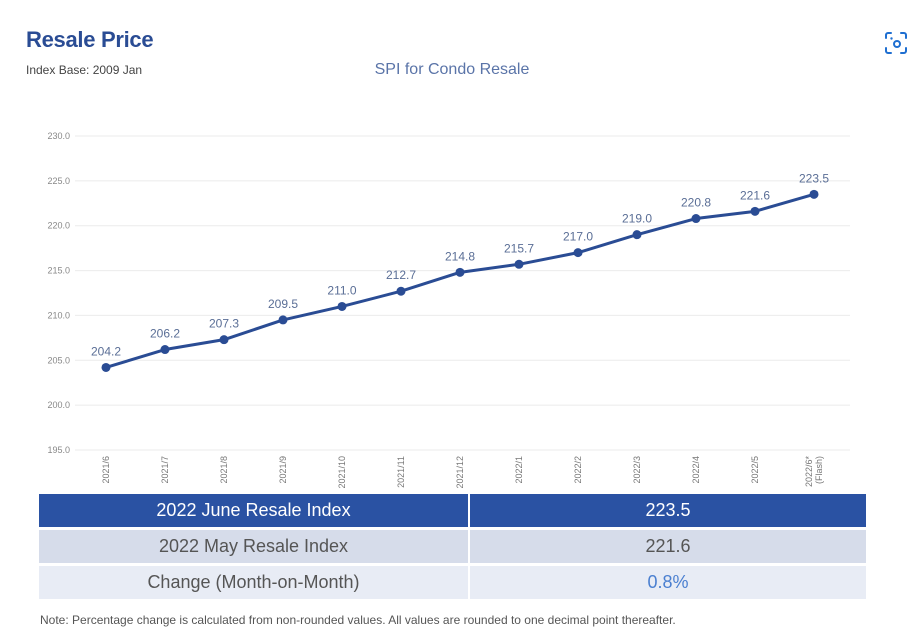 This screenshot has width=909, height=643. What do you see at coordinates (401, 275) in the screenshot?
I see `data-label: 212.7` at bounding box center [401, 275].